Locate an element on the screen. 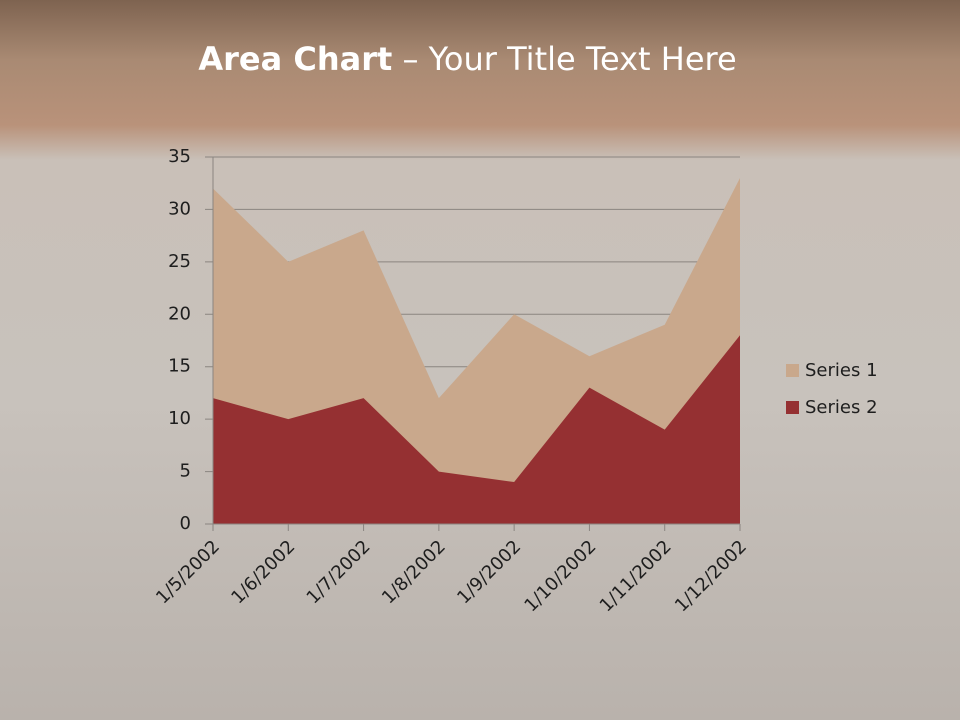 This screenshot has width=960, height=720. x-tick-label: 1/5/2002 is located at coordinates (188, 572).